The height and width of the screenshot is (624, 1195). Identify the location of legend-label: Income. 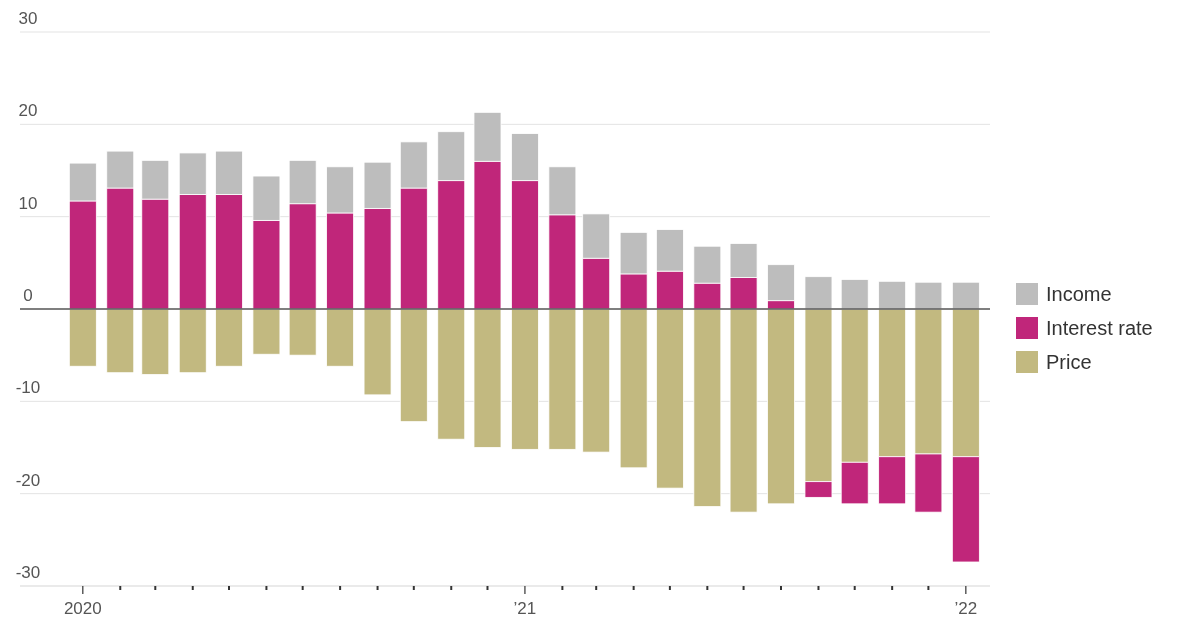
(1079, 294).